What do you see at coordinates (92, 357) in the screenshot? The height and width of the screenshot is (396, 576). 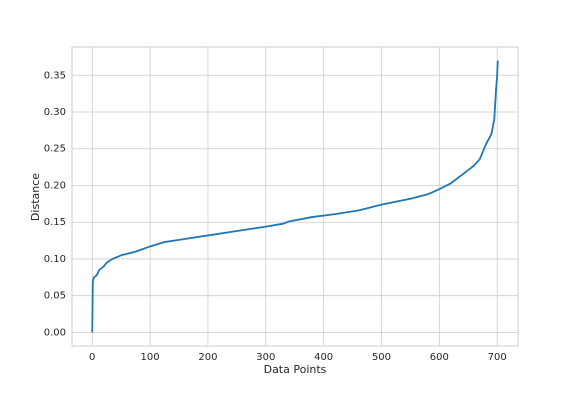 I see `x-tick-label: 0` at bounding box center [92, 357].